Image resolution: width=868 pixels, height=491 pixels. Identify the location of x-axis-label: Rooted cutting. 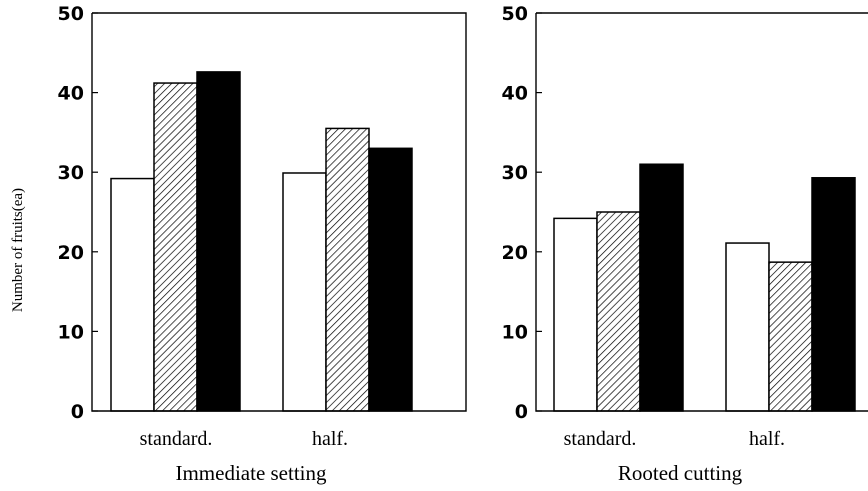
(680, 473).